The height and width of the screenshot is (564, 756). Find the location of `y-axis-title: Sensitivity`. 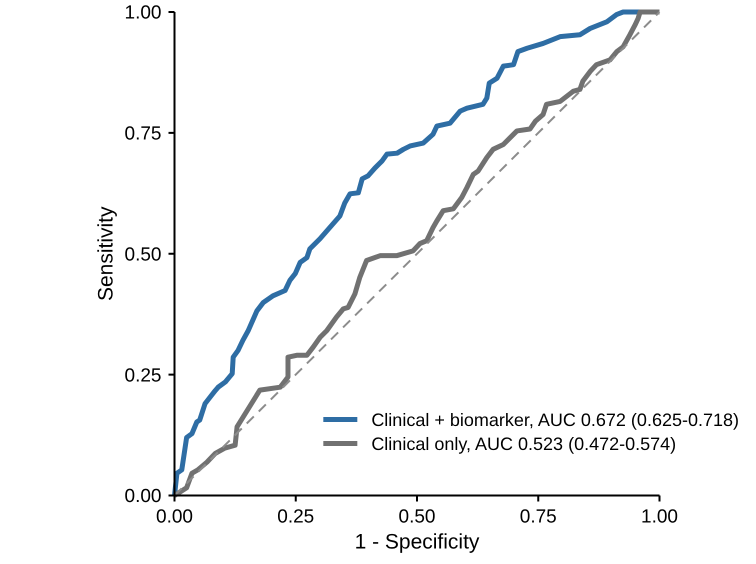

y-axis-title: Sensitivity is located at coordinates (106, 254).